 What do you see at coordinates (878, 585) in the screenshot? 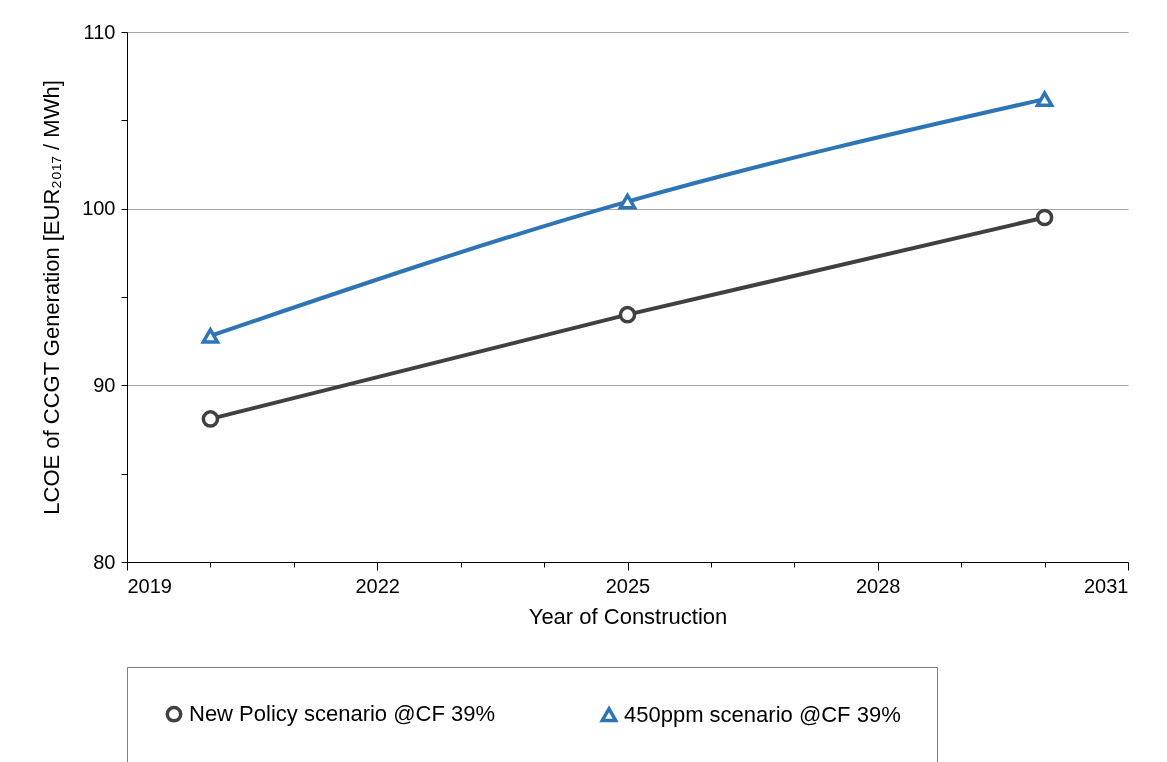
I see `x-tick-label: 2028` at bounding box center [878, 585].